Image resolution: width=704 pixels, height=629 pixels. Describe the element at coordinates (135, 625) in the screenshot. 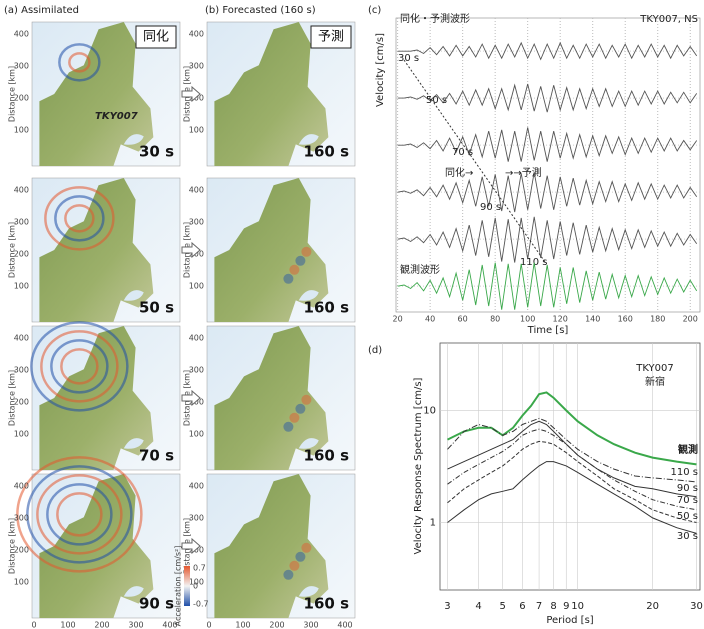

I see `map-x-tick: 300` at that location.